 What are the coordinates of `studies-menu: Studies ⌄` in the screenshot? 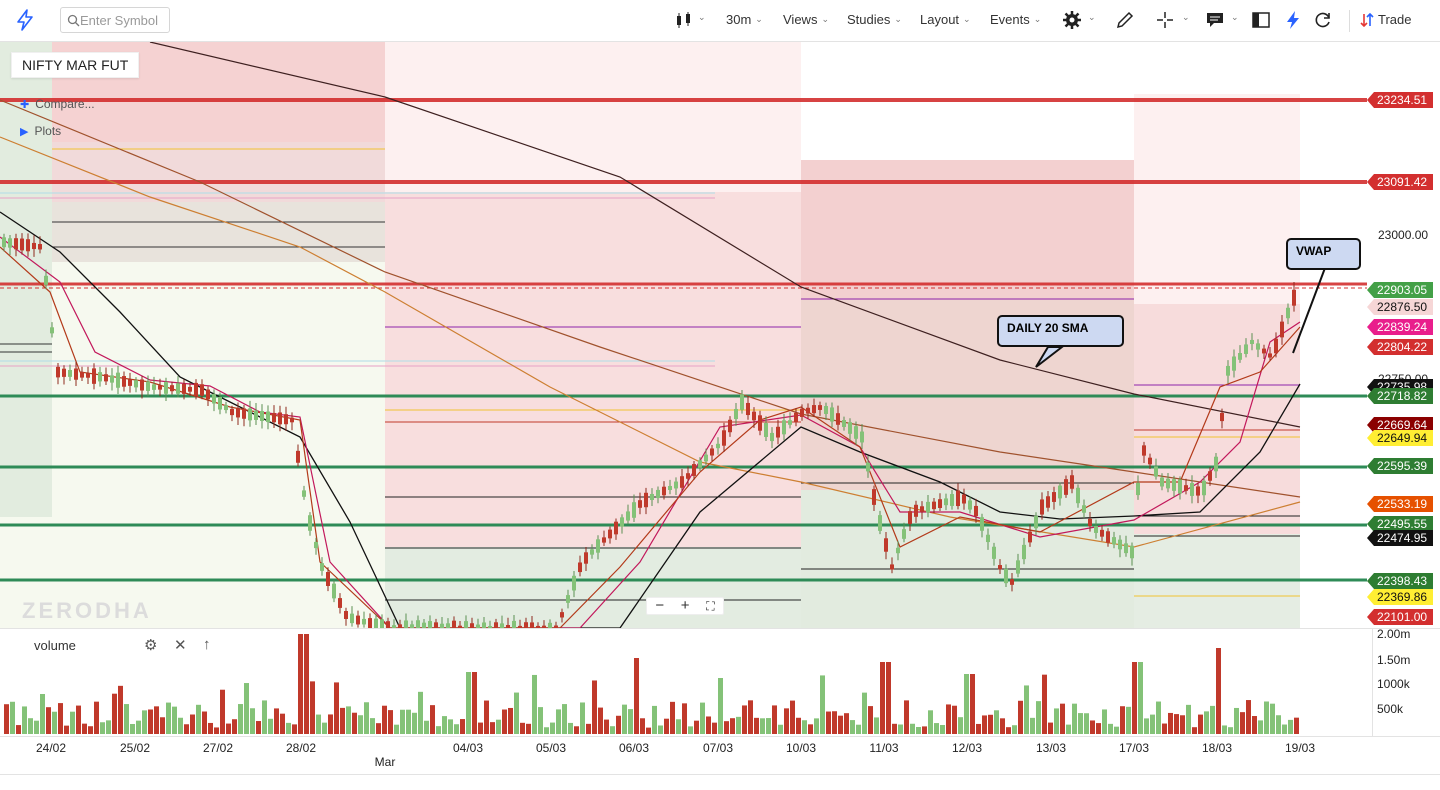 It's located at (874, 19).